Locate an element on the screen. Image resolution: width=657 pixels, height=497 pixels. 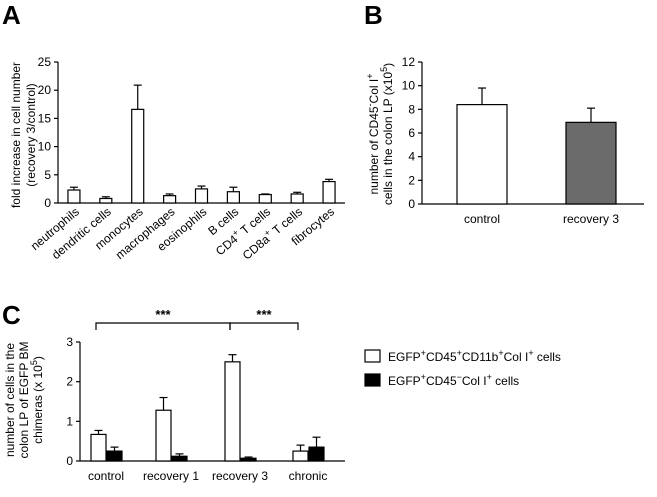
panel-b-ylabel-line1: number of CD45-Col I+ is located at coordinates (373, 134).